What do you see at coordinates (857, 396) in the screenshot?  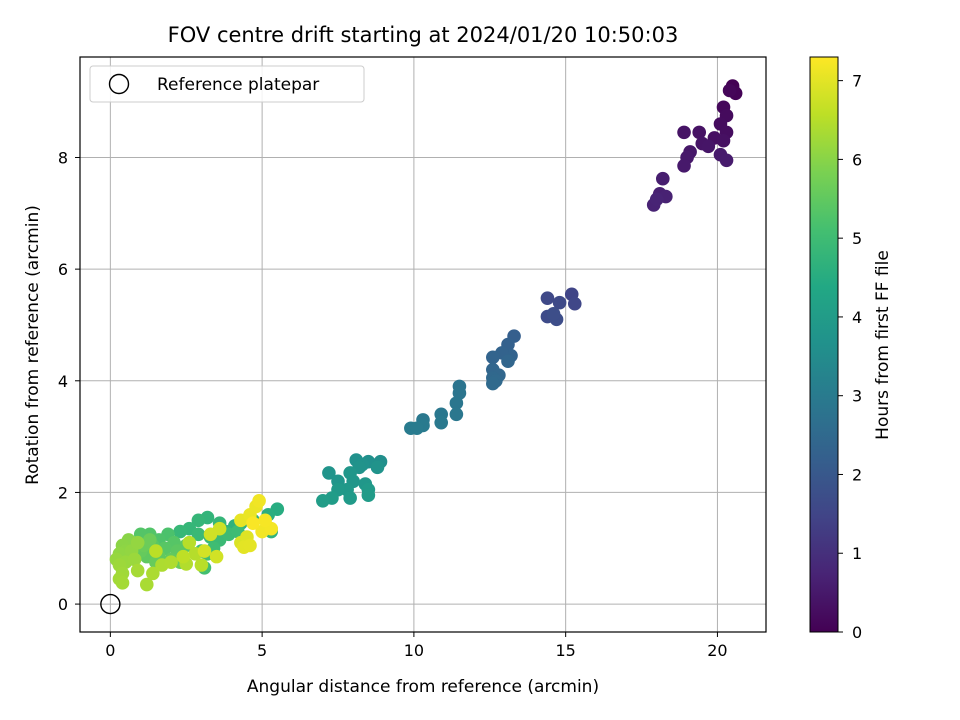 I see `colorbar-tick-label: 3` at bounding box center [857, 396].